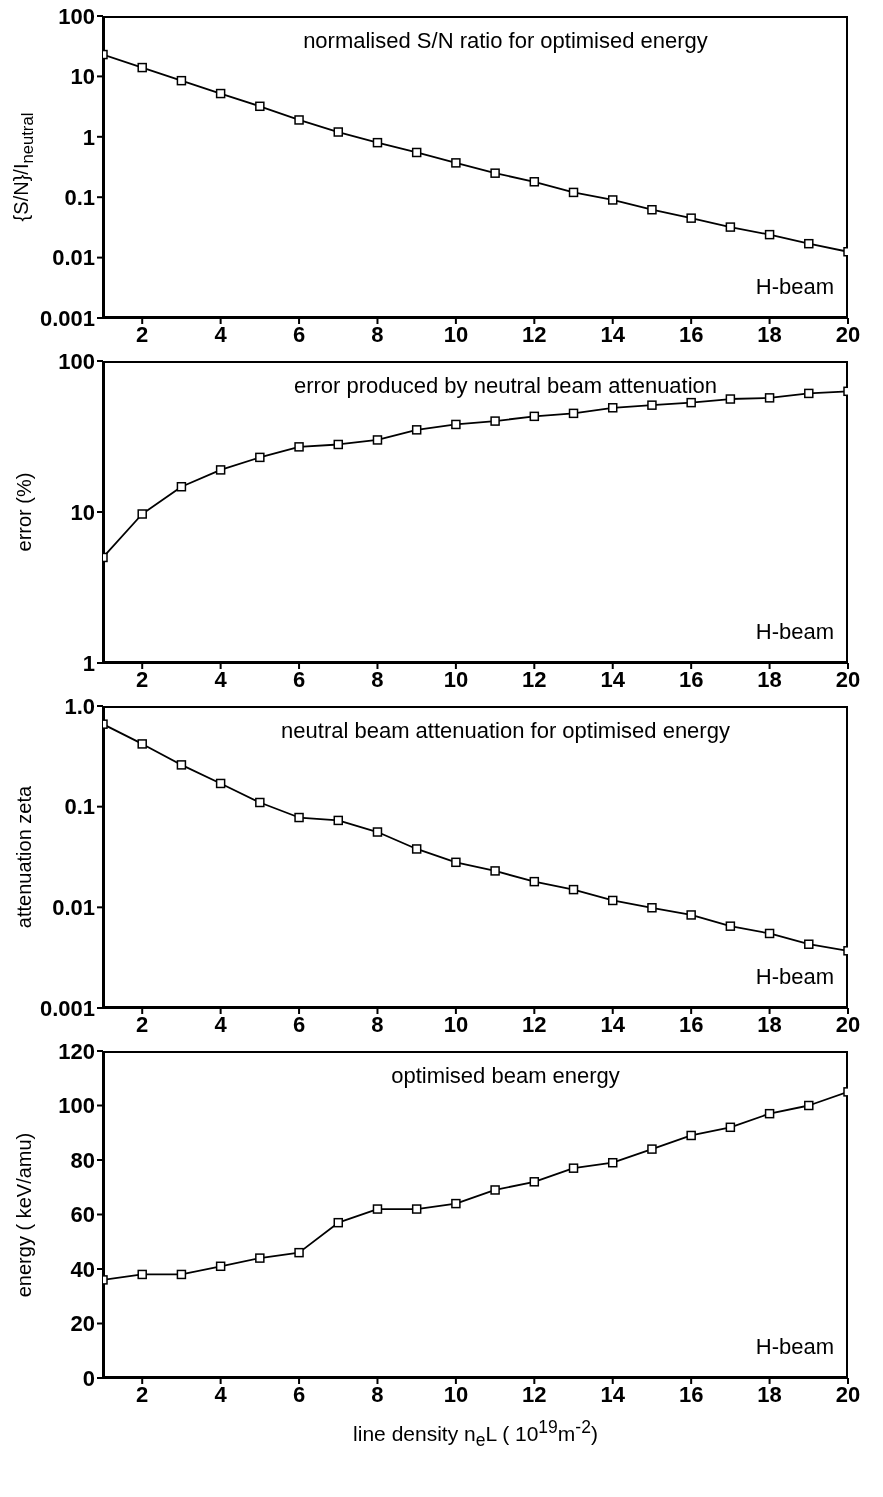  What do you see at coordinates (82, 1215) in the screenshot?
I see `y-tick-label: 60` at bounding box center [82, 1215].